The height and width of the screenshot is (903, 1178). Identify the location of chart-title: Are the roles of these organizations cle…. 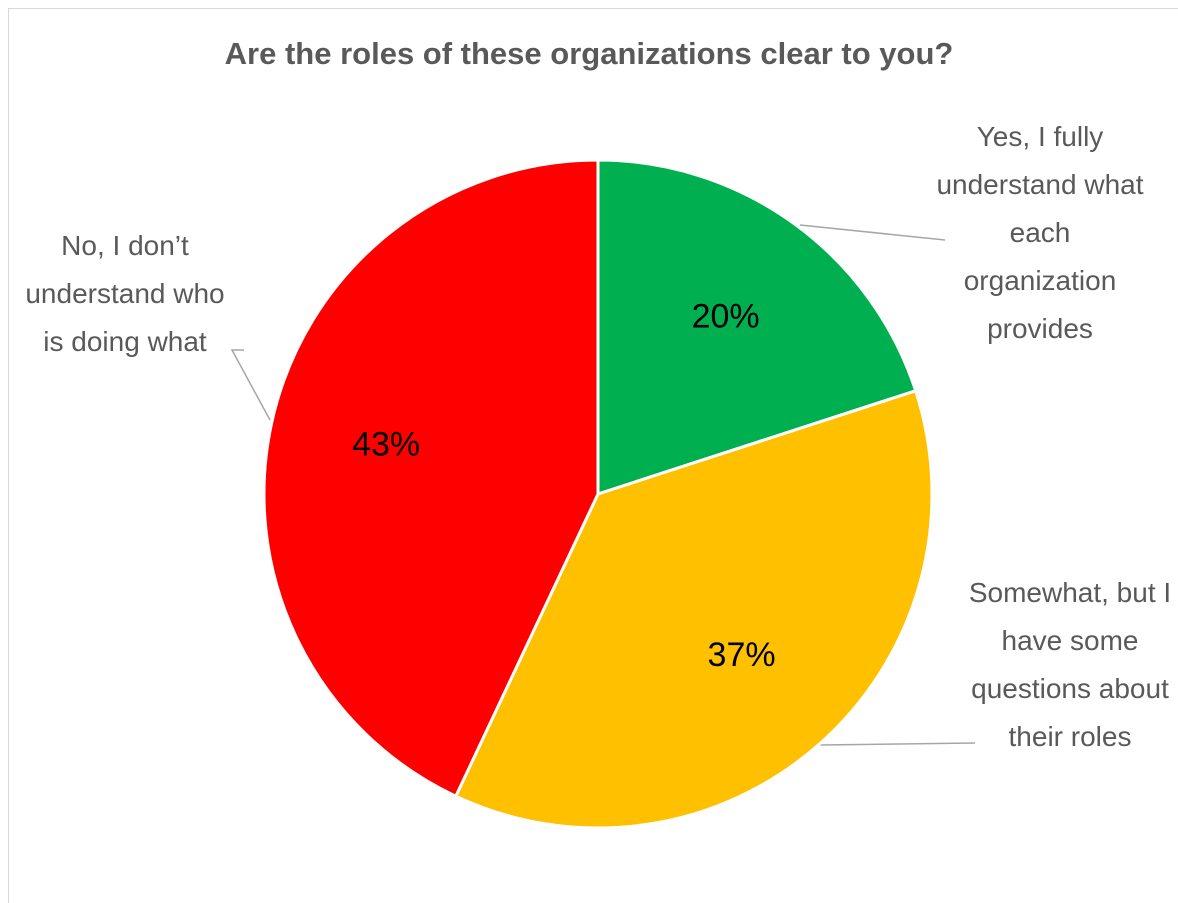
(589, 53).